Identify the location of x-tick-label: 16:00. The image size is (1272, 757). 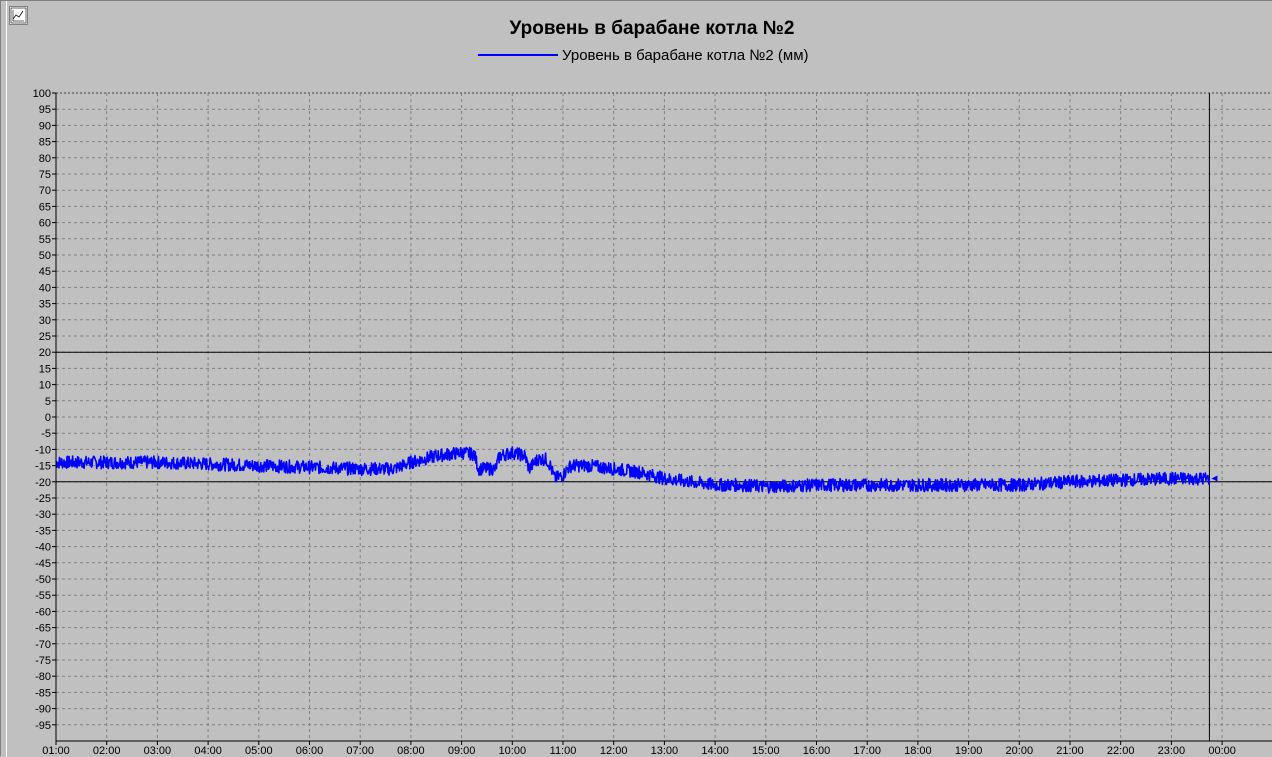
(817, 751).